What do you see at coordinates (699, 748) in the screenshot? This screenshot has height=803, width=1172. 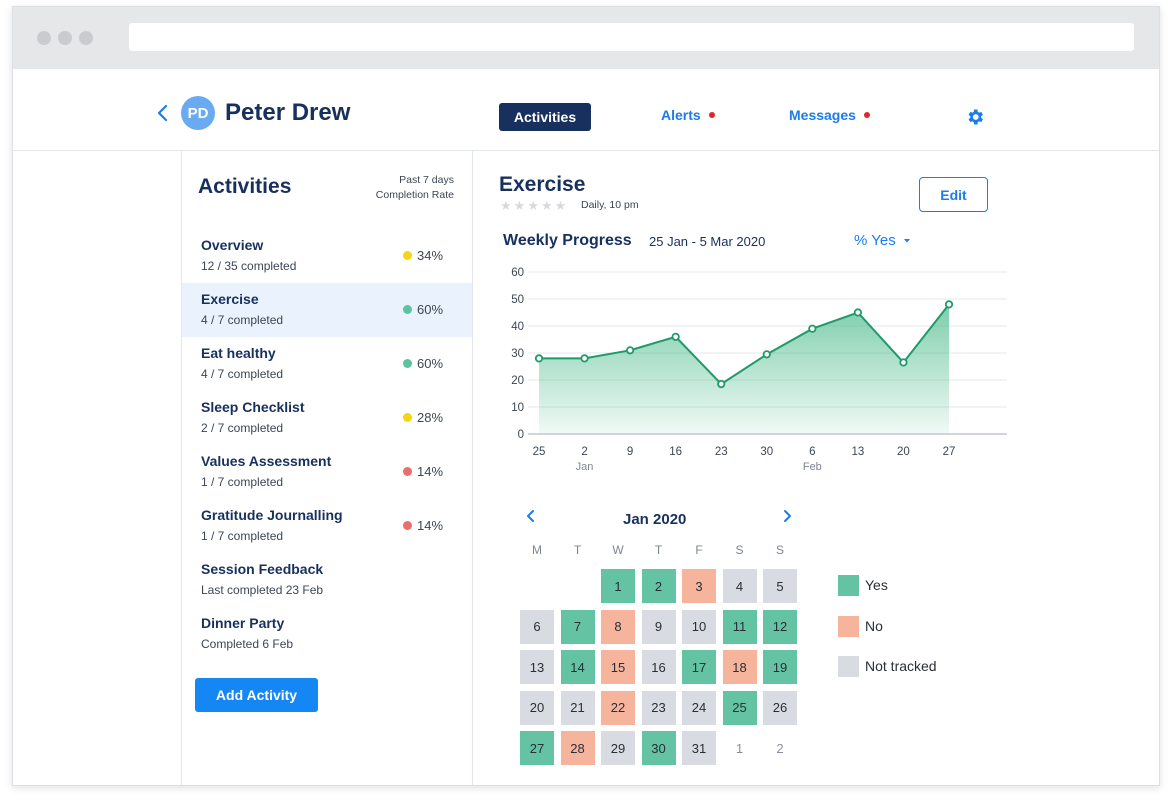 I see `calendar-day: 31` at bounding box center [699, 748].